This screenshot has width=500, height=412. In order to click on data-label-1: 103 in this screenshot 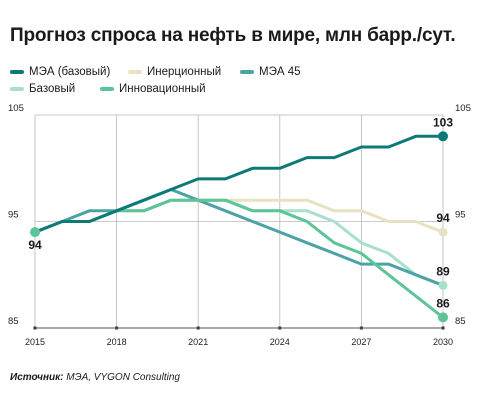, I will do `click(443, 122)`.